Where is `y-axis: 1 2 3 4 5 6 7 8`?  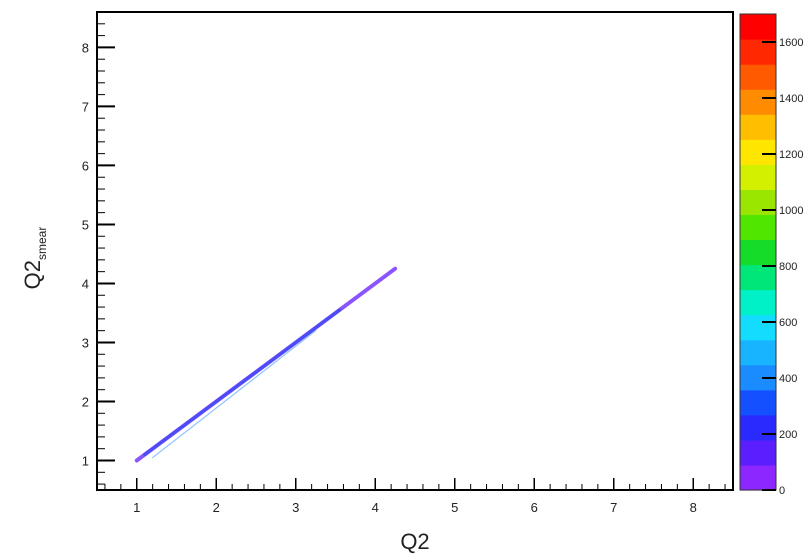 y-axis: 1 2 3 4 5 6 7 8 is located at coordinates (98, 248).